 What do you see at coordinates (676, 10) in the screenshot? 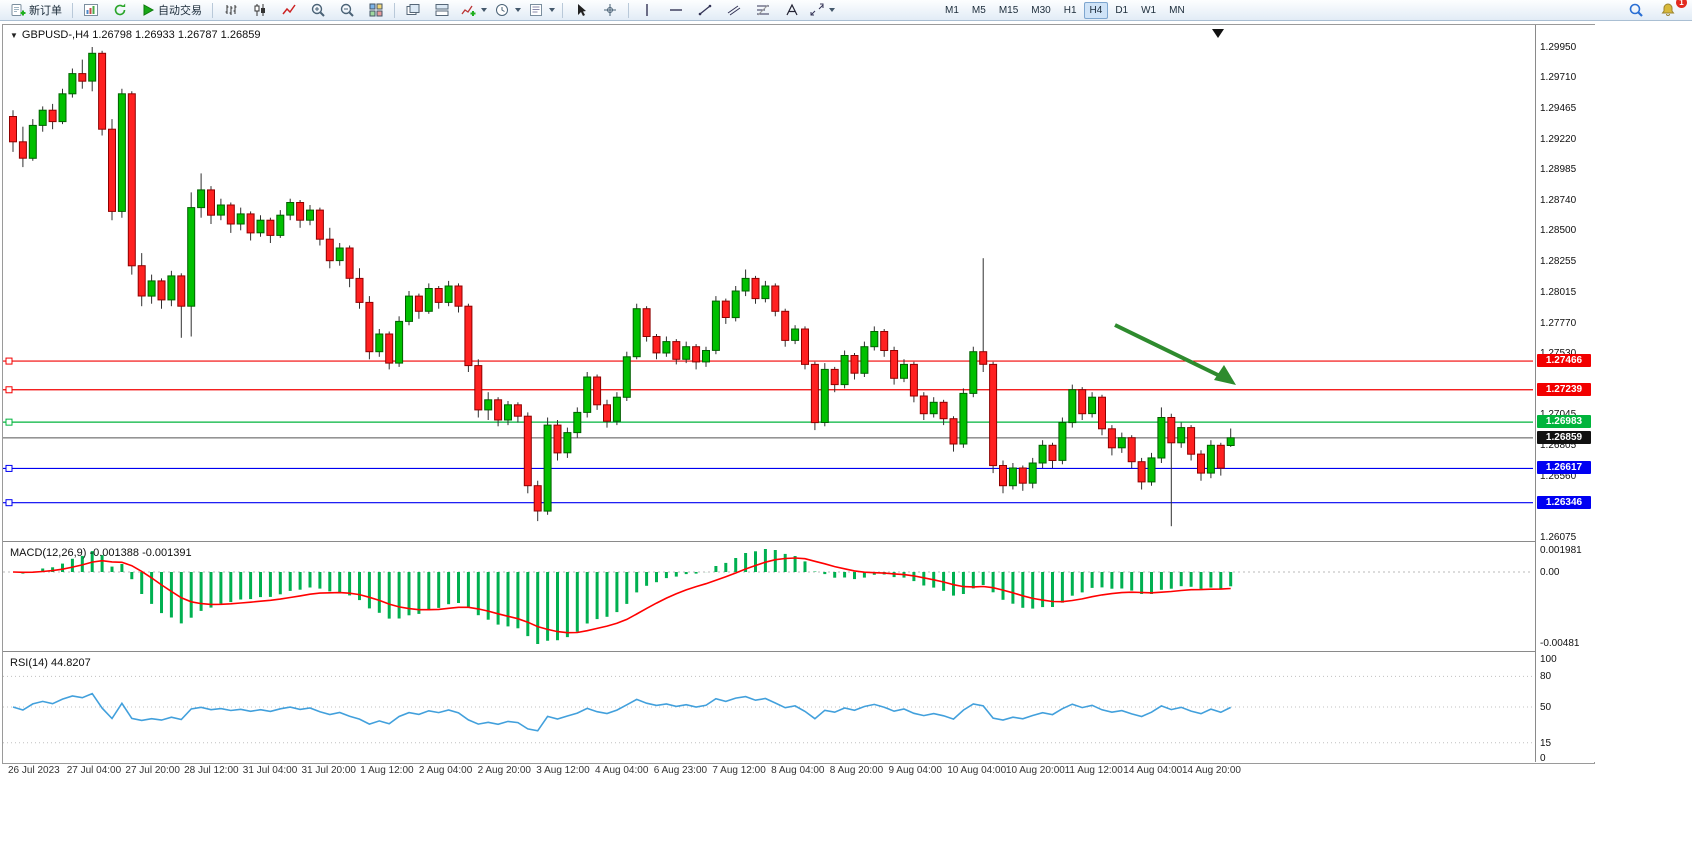
I see `horizontal-line-tool-button` at bounding box center [676, 10].